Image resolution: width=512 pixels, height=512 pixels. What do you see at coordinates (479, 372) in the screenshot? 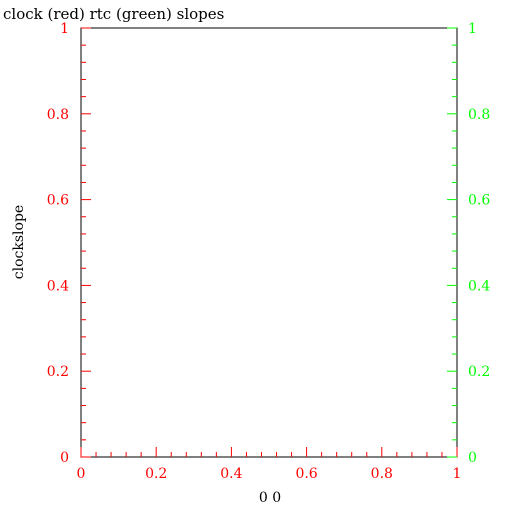
I see `y2-tick-label: 0.2` at bounding box center [479, 372].